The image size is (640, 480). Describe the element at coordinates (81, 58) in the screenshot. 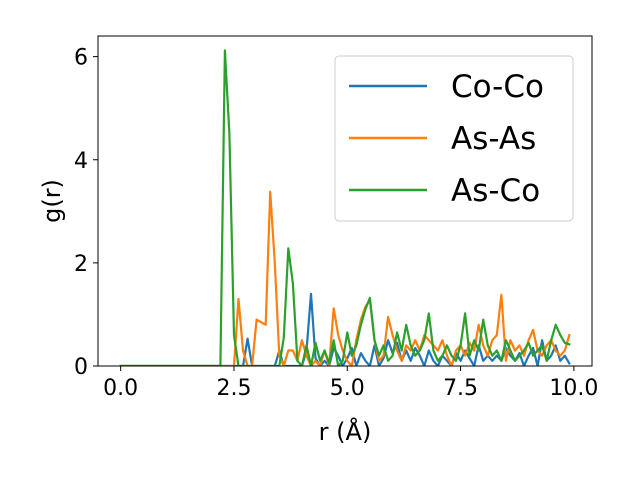

I see `y-tick-label: 6` at that location.